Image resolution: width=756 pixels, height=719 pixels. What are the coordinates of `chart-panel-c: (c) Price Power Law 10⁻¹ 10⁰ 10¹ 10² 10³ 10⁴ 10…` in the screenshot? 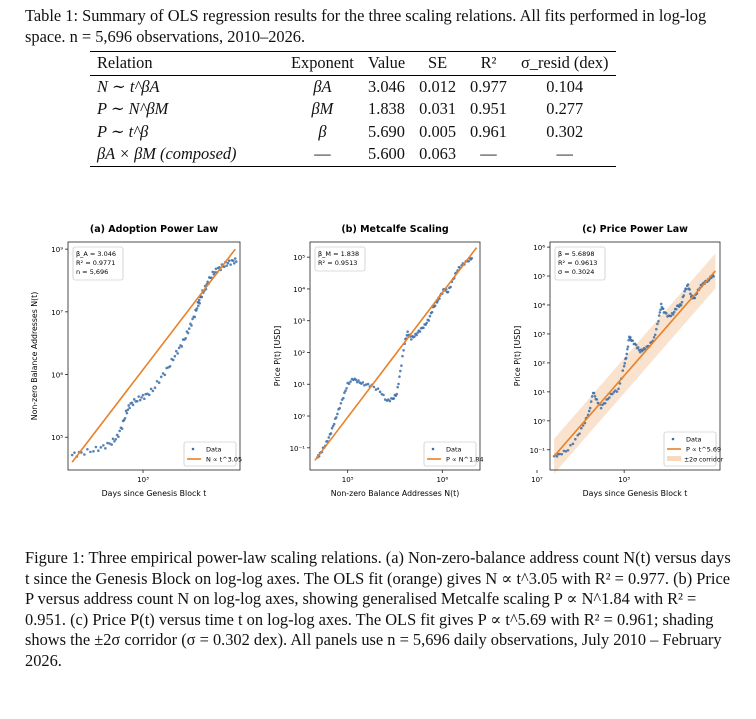 It's located at (618, 361).